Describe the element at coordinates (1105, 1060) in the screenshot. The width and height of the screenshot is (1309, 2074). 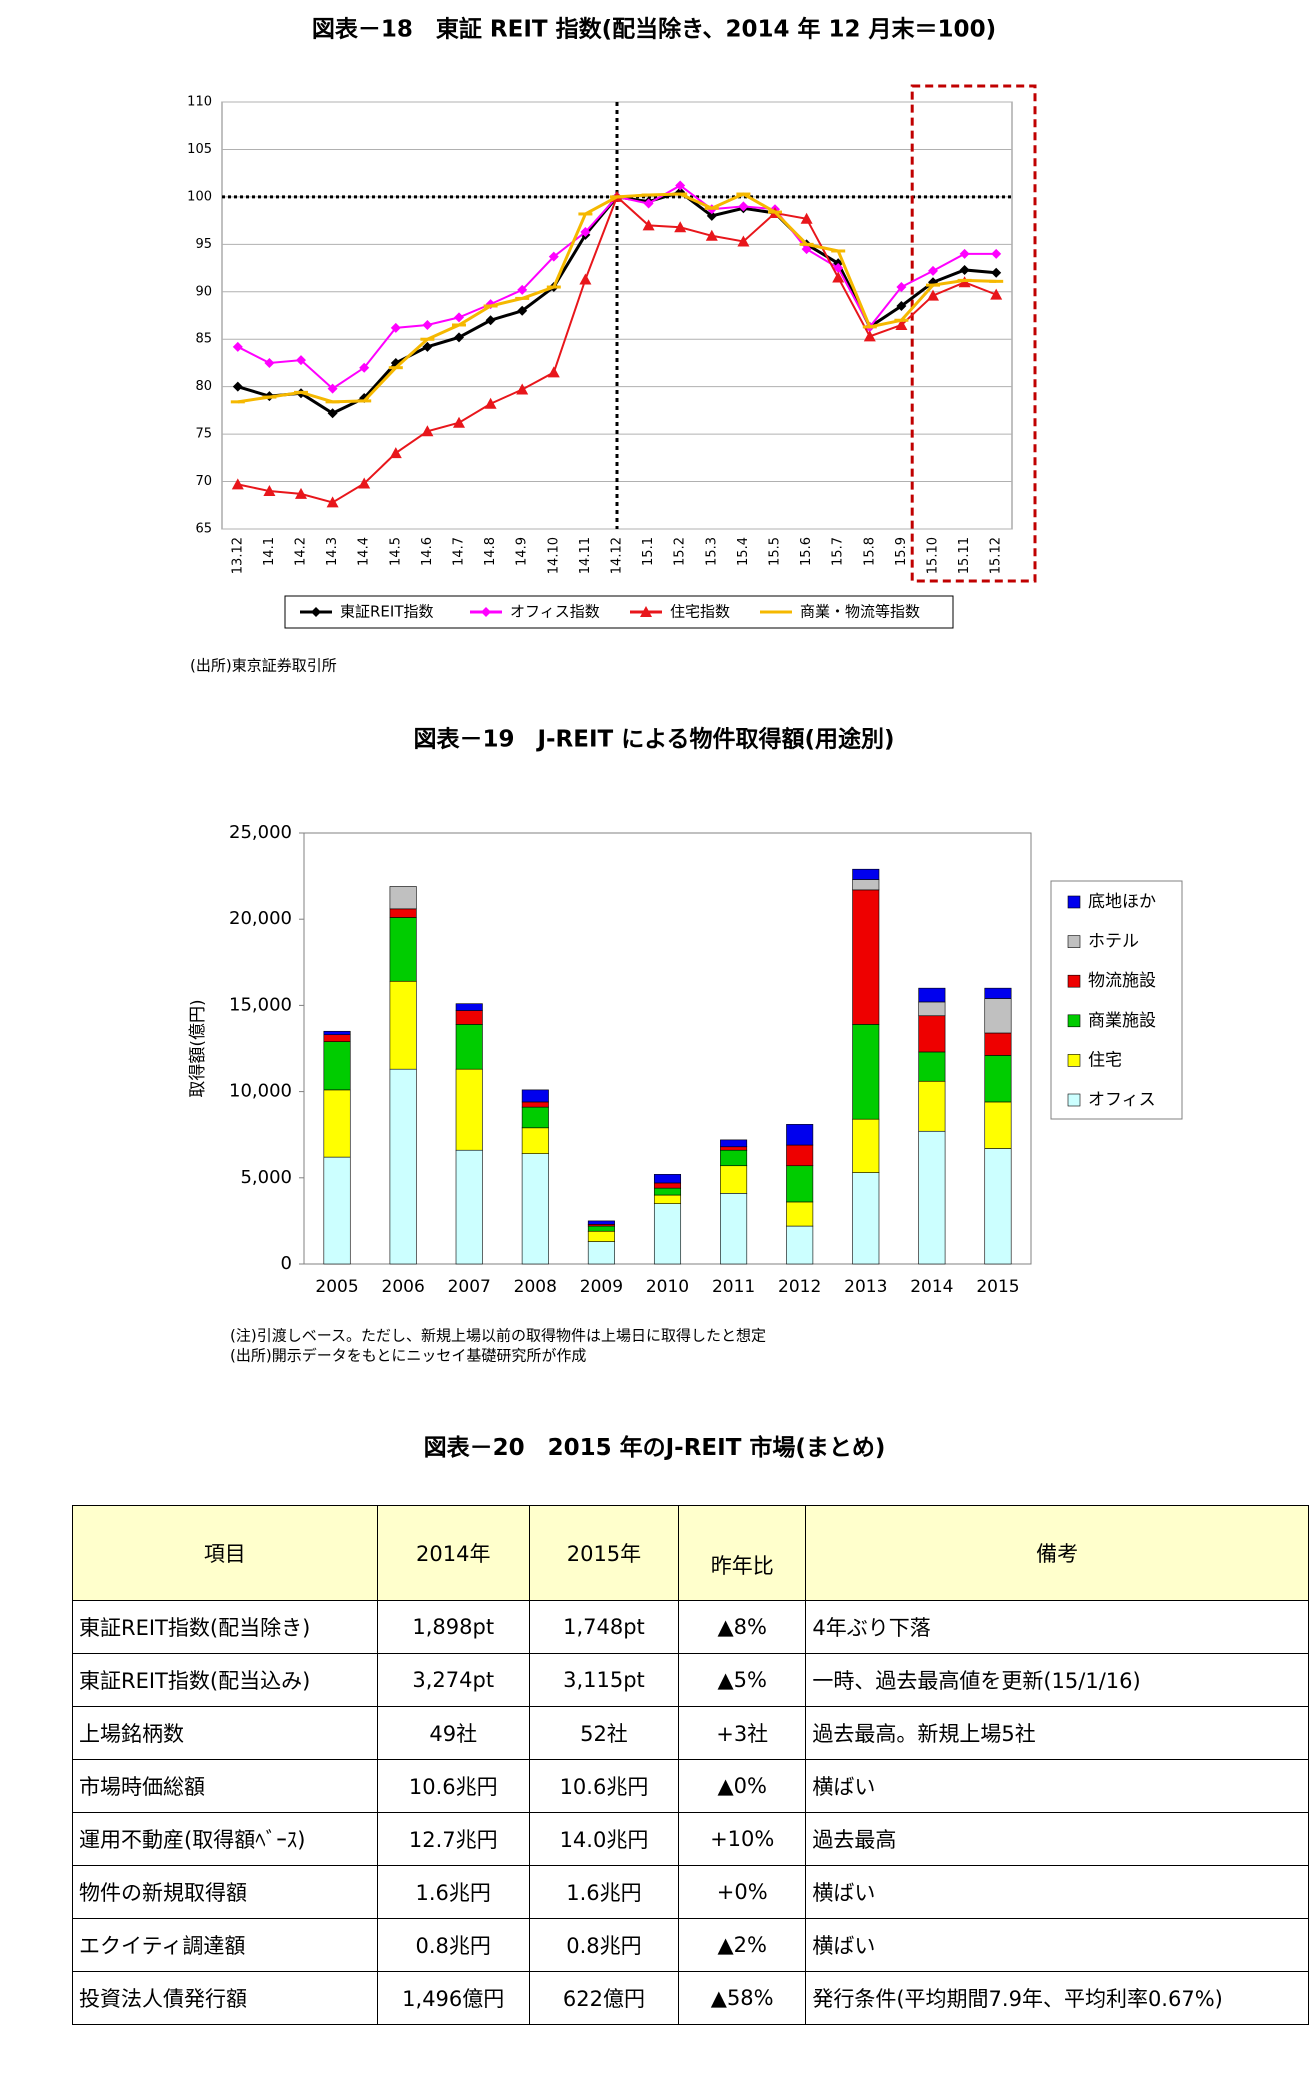
I see `legend-label: 住宅` at that location.